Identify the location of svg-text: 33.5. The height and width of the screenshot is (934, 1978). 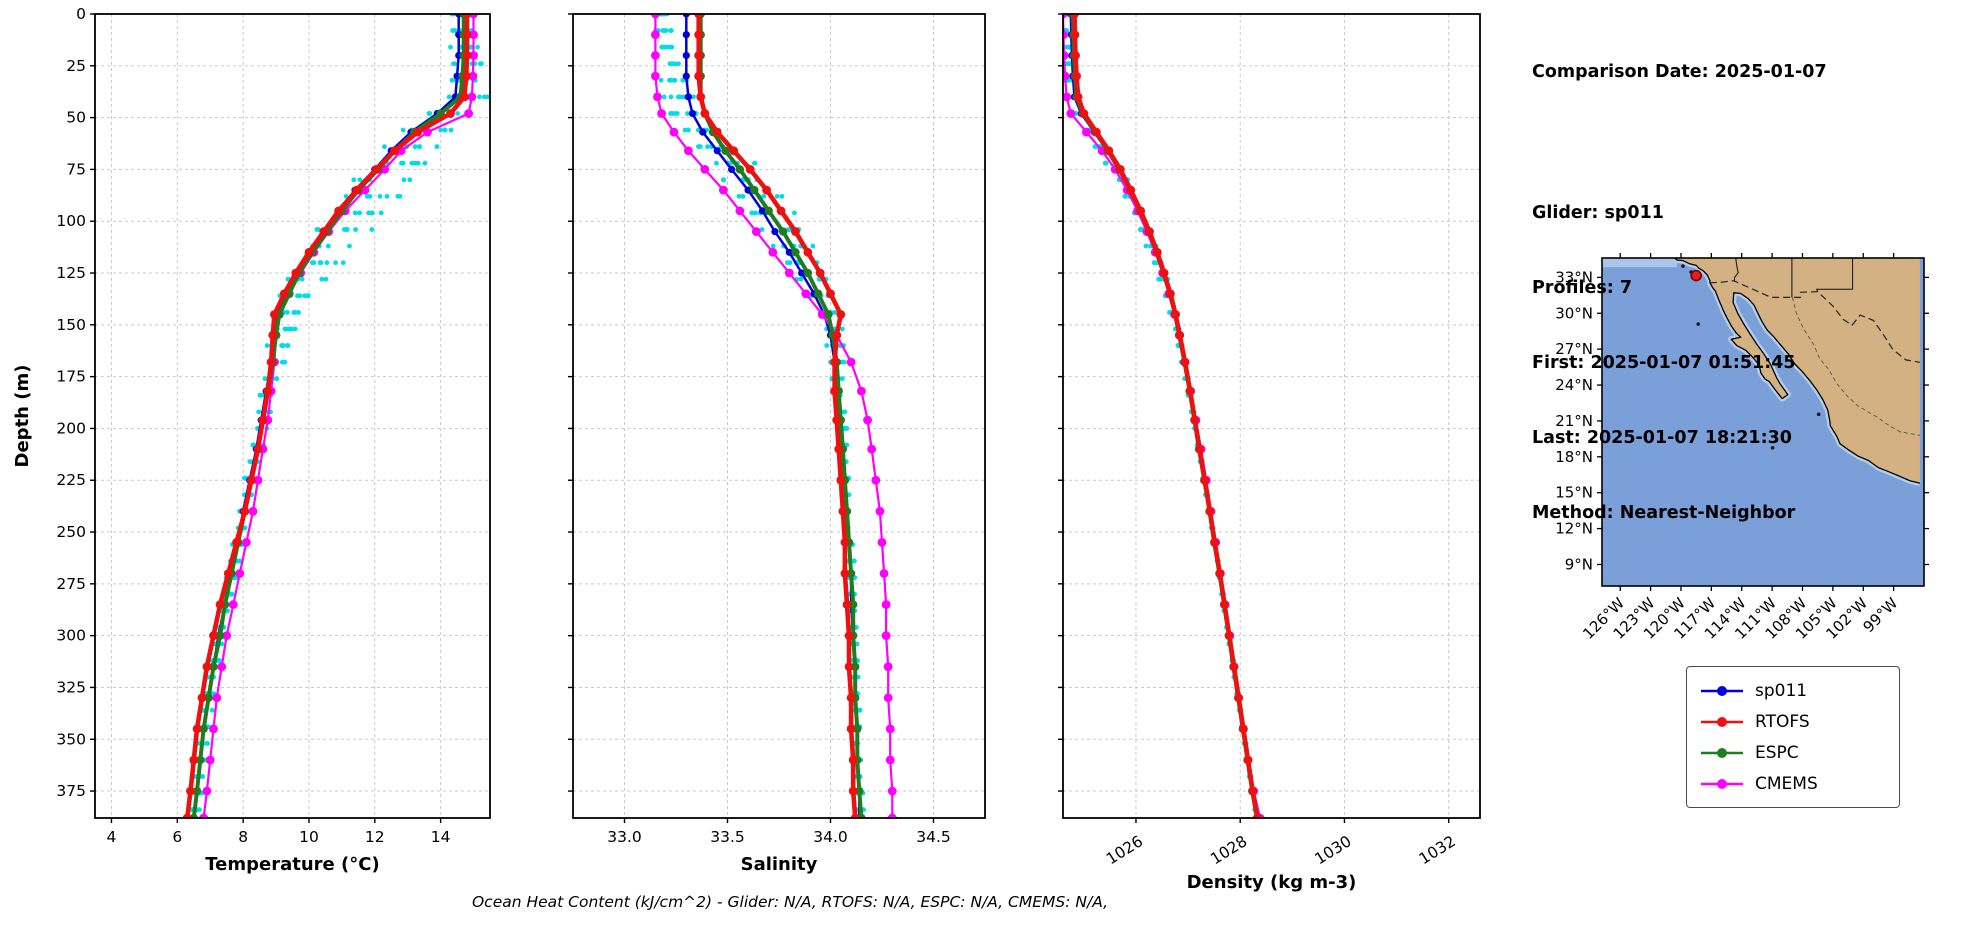
(727, 837).